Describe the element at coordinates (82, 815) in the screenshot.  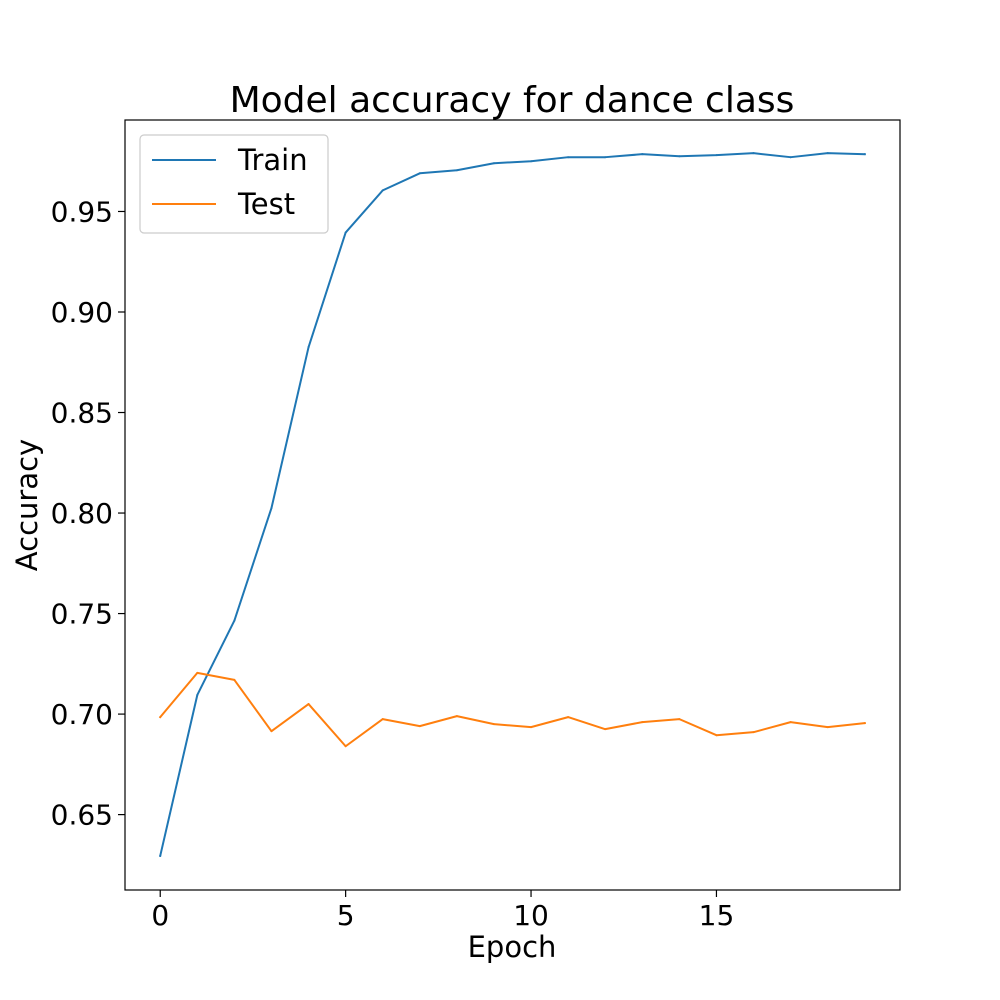
I see `y-tick-label: 0.65` at that location.